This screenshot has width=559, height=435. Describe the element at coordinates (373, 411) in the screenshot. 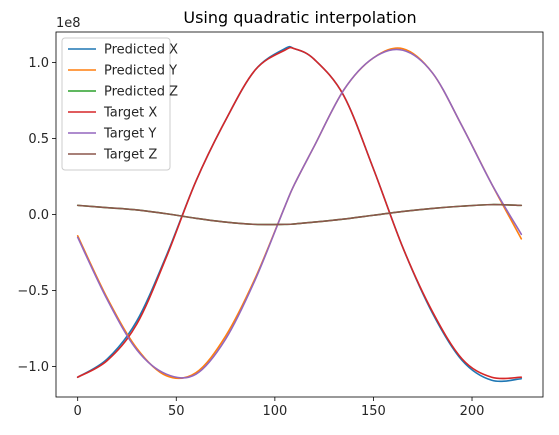

I see `x-tick-label: 150` at that location.